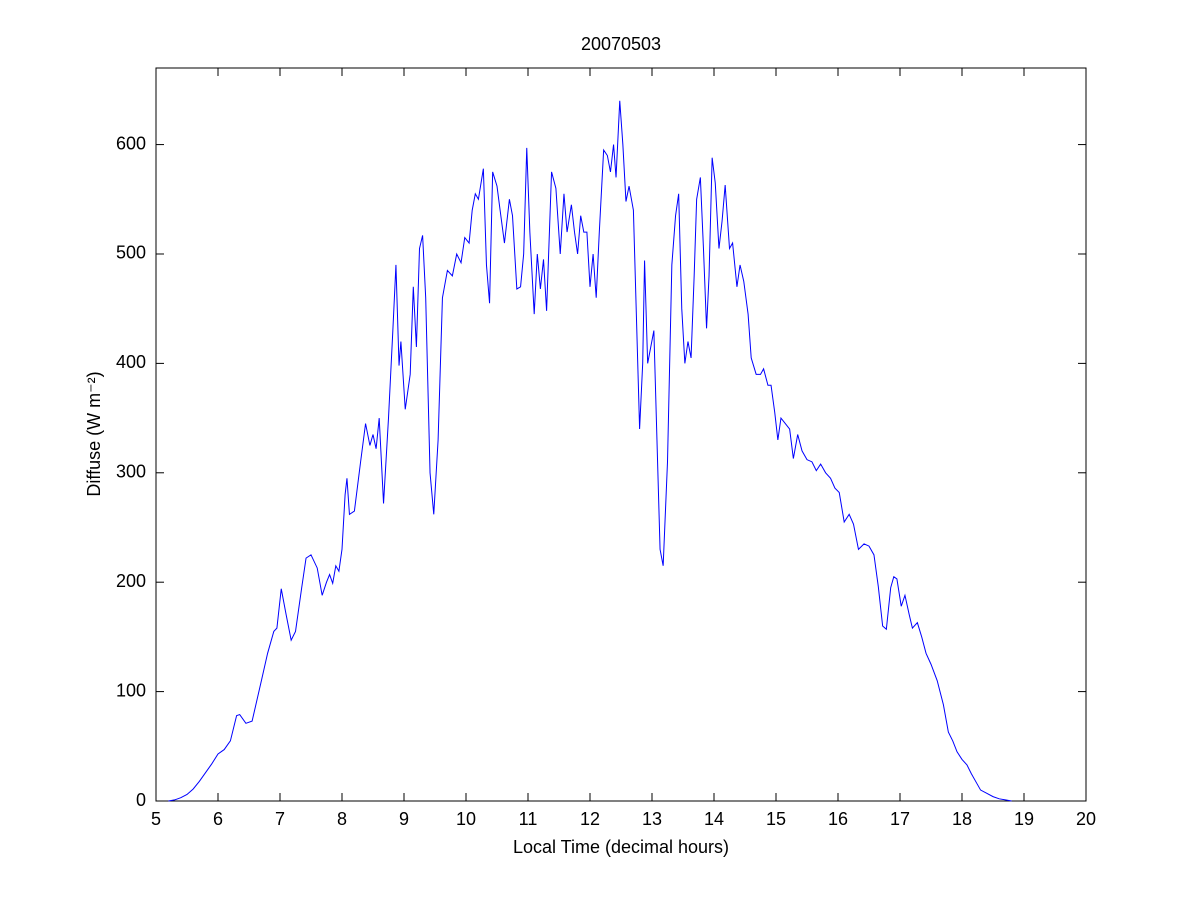  I want to click on x-tick-label: 17, so click(900, 819).